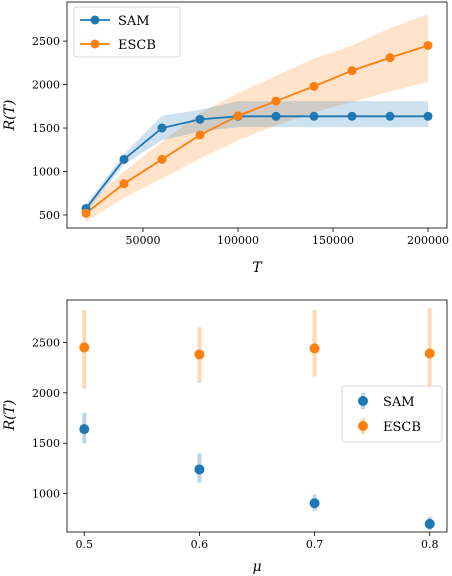 This screenshot has width=452, height=576. What do you see at coordinates (137, 45) in the screenshot?
I see `top-legend-escb-label: ESCB` at bounding box center [137, 45].